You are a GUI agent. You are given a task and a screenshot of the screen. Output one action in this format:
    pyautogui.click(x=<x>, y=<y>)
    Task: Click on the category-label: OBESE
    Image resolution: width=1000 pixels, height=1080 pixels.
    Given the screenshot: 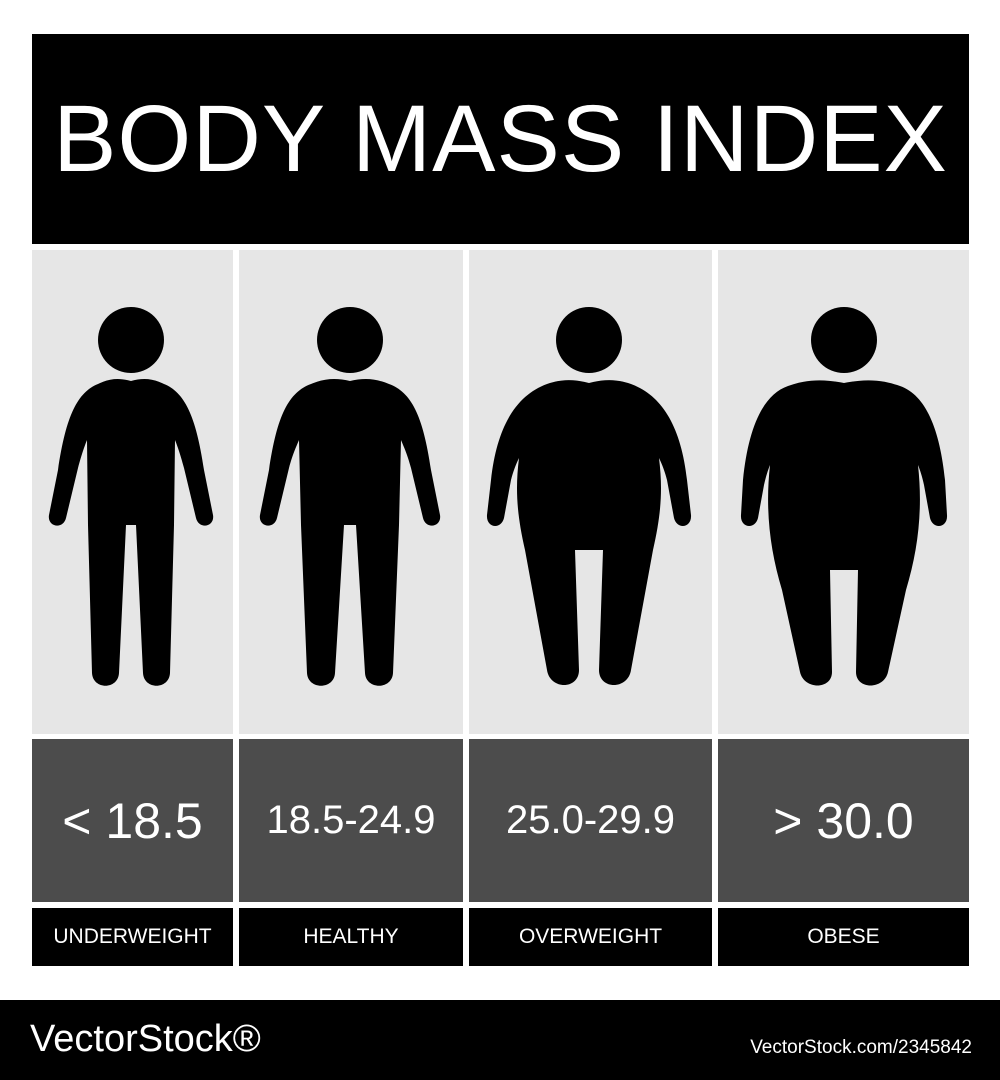 What is the action you would take?
    pyautogui.click(x=843, y=936)
    